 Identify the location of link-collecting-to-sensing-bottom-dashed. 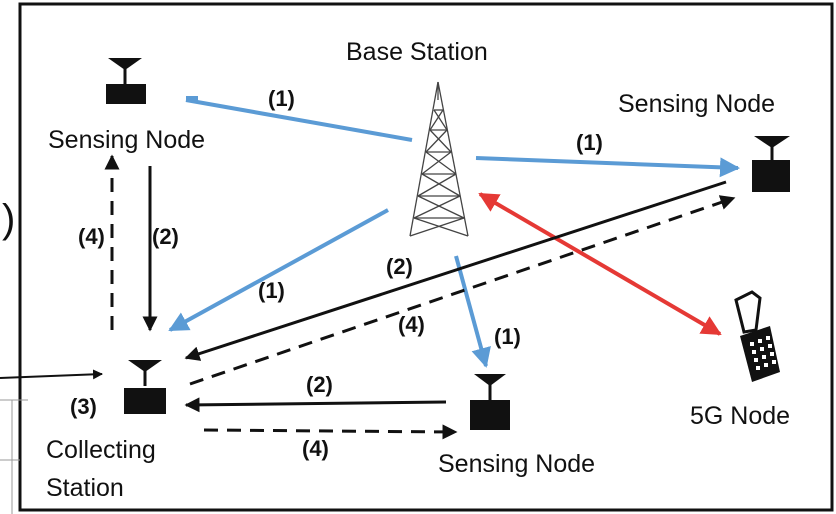
(330, 432).